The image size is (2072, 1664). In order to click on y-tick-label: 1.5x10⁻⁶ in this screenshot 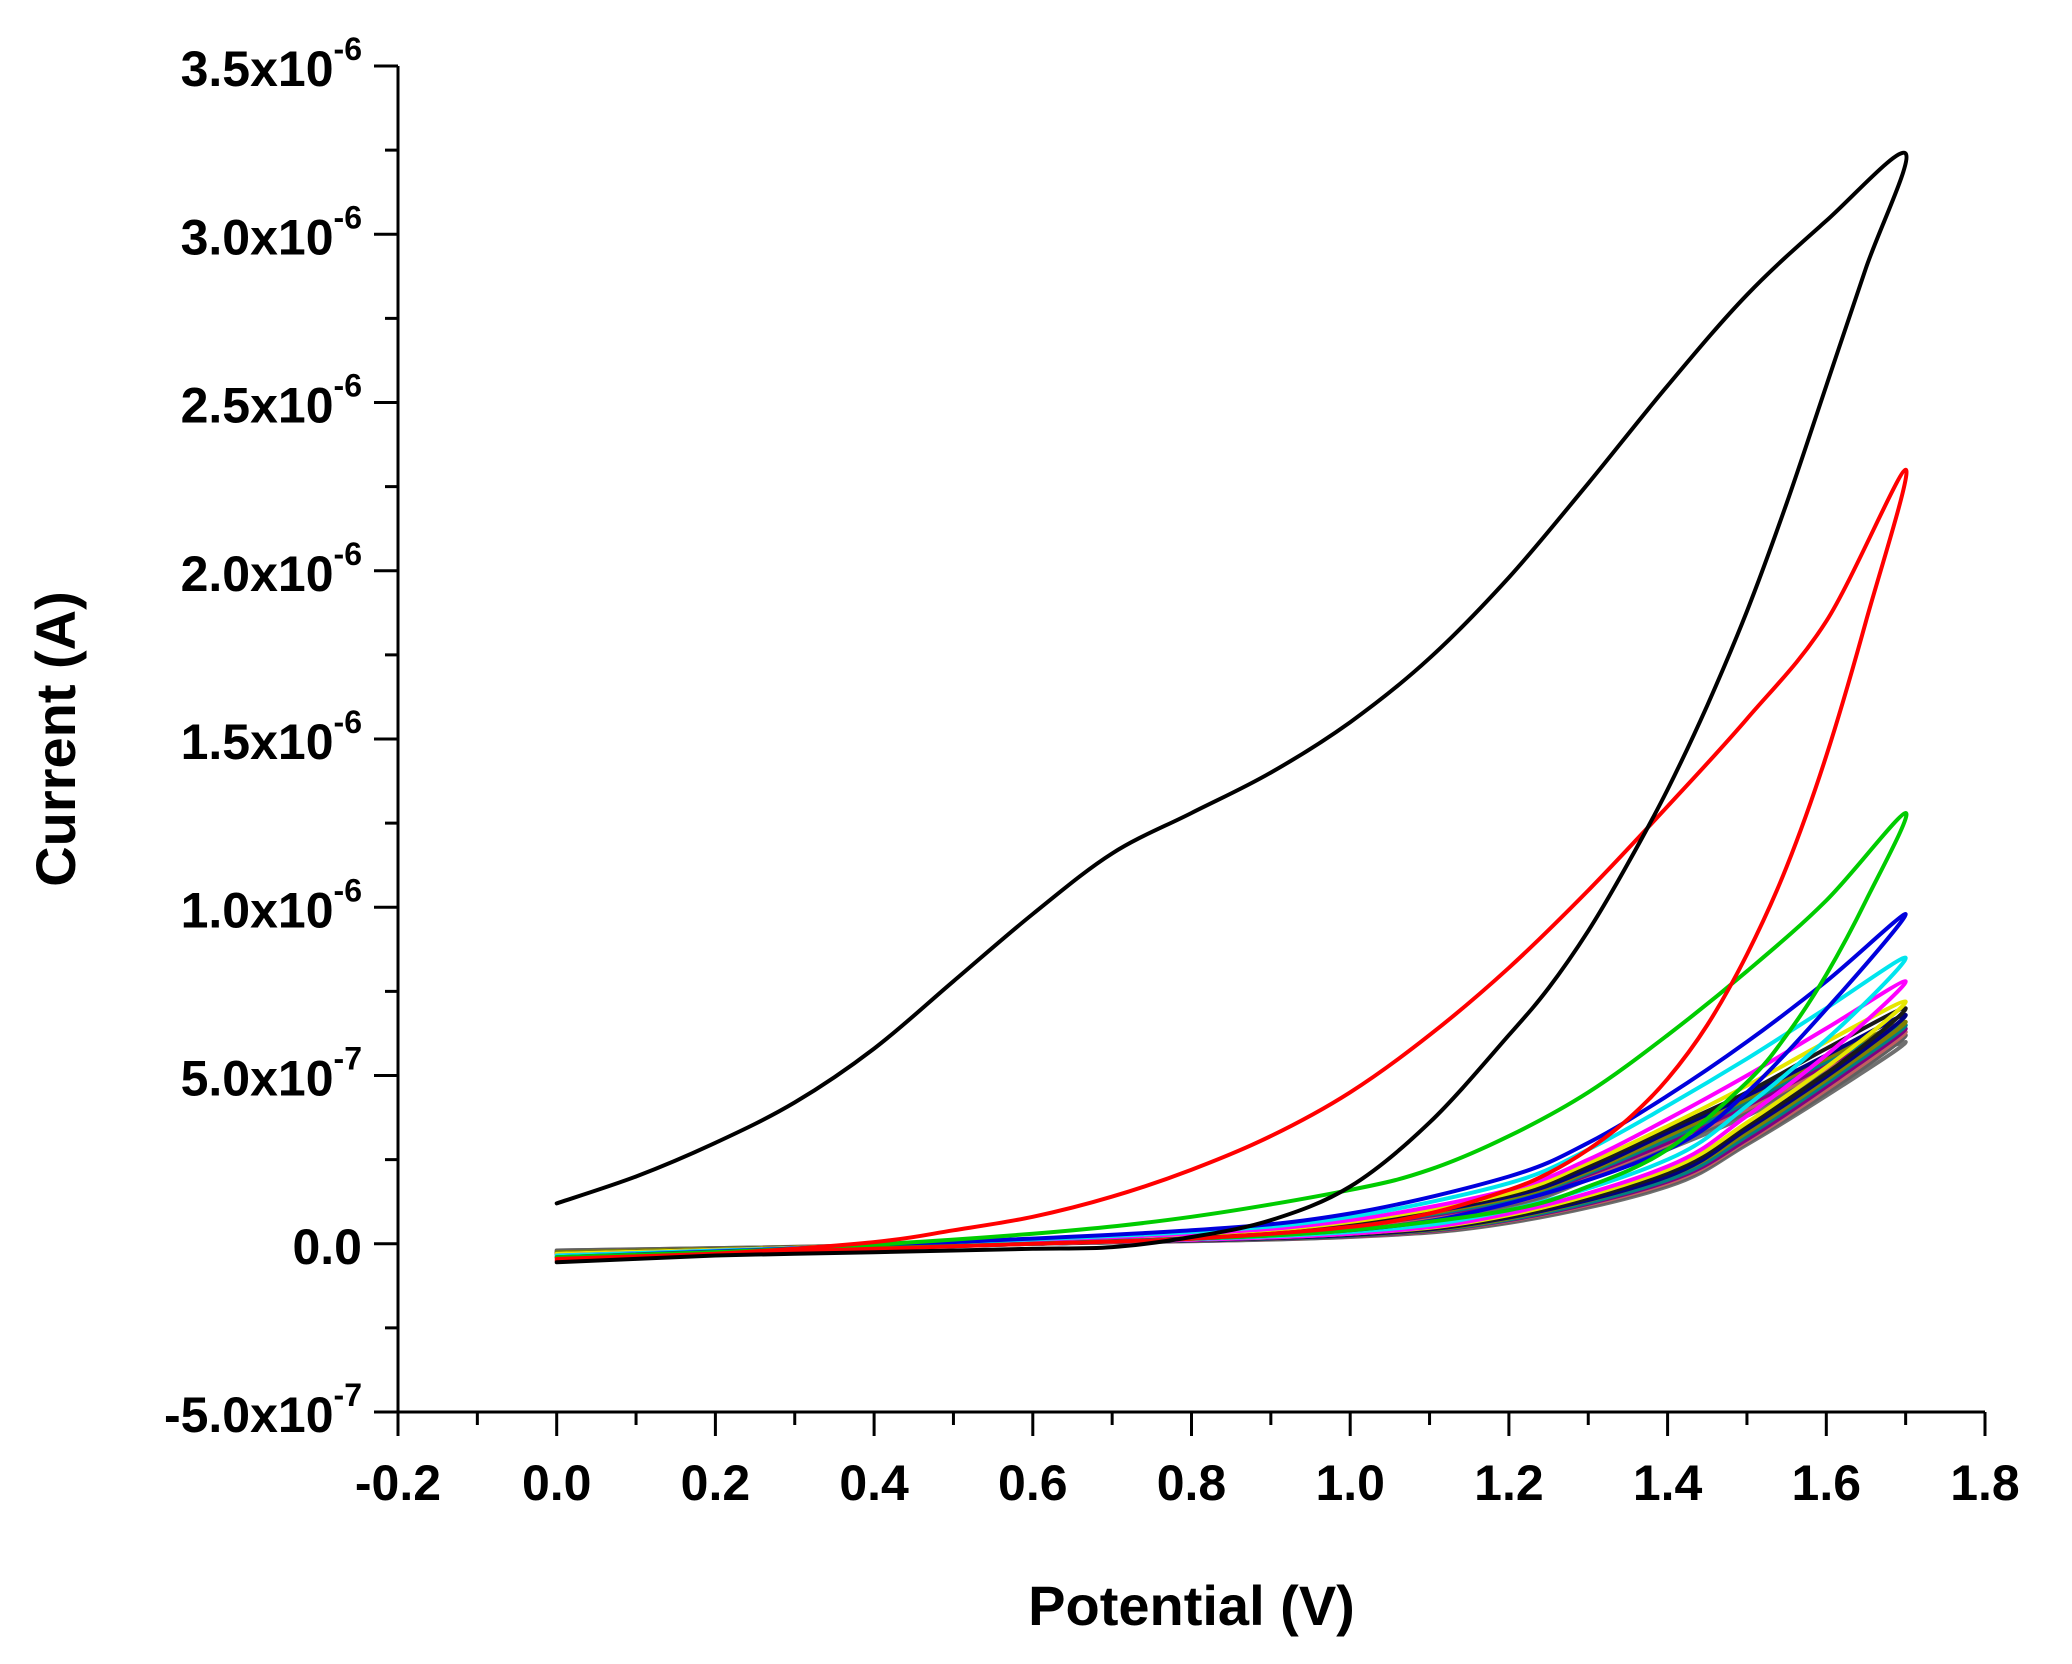, I will do `click(271, 737)`.